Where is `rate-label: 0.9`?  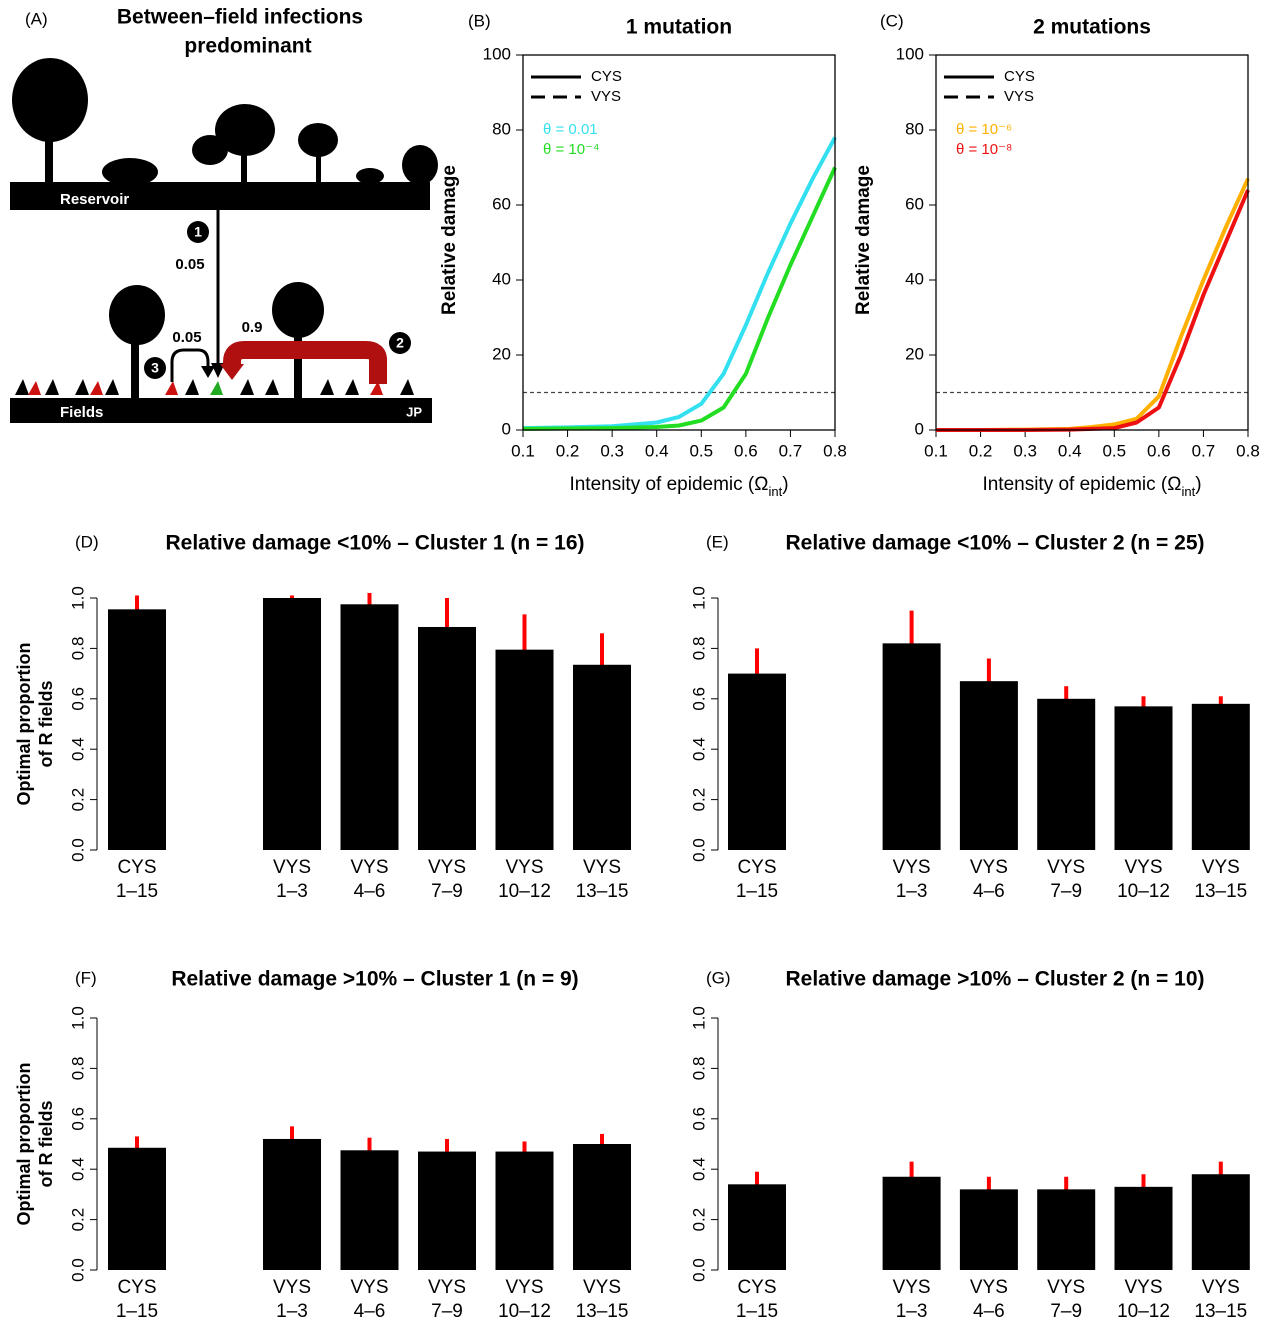
rate-label: 0.9 is located at coordinates (252, 327).